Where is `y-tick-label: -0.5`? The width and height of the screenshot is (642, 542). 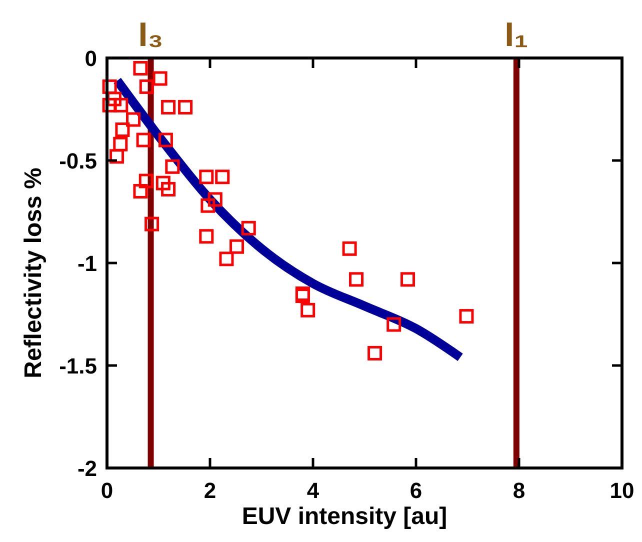
y-tick-label: -0.5 is located at coordinates (78, 161).